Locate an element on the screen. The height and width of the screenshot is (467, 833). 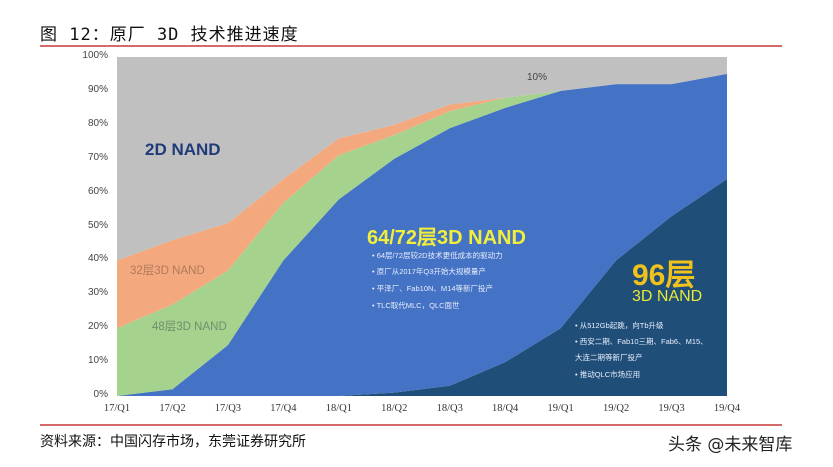
x-tick-label: 17/Q4 is located at coordinates (283, 408).